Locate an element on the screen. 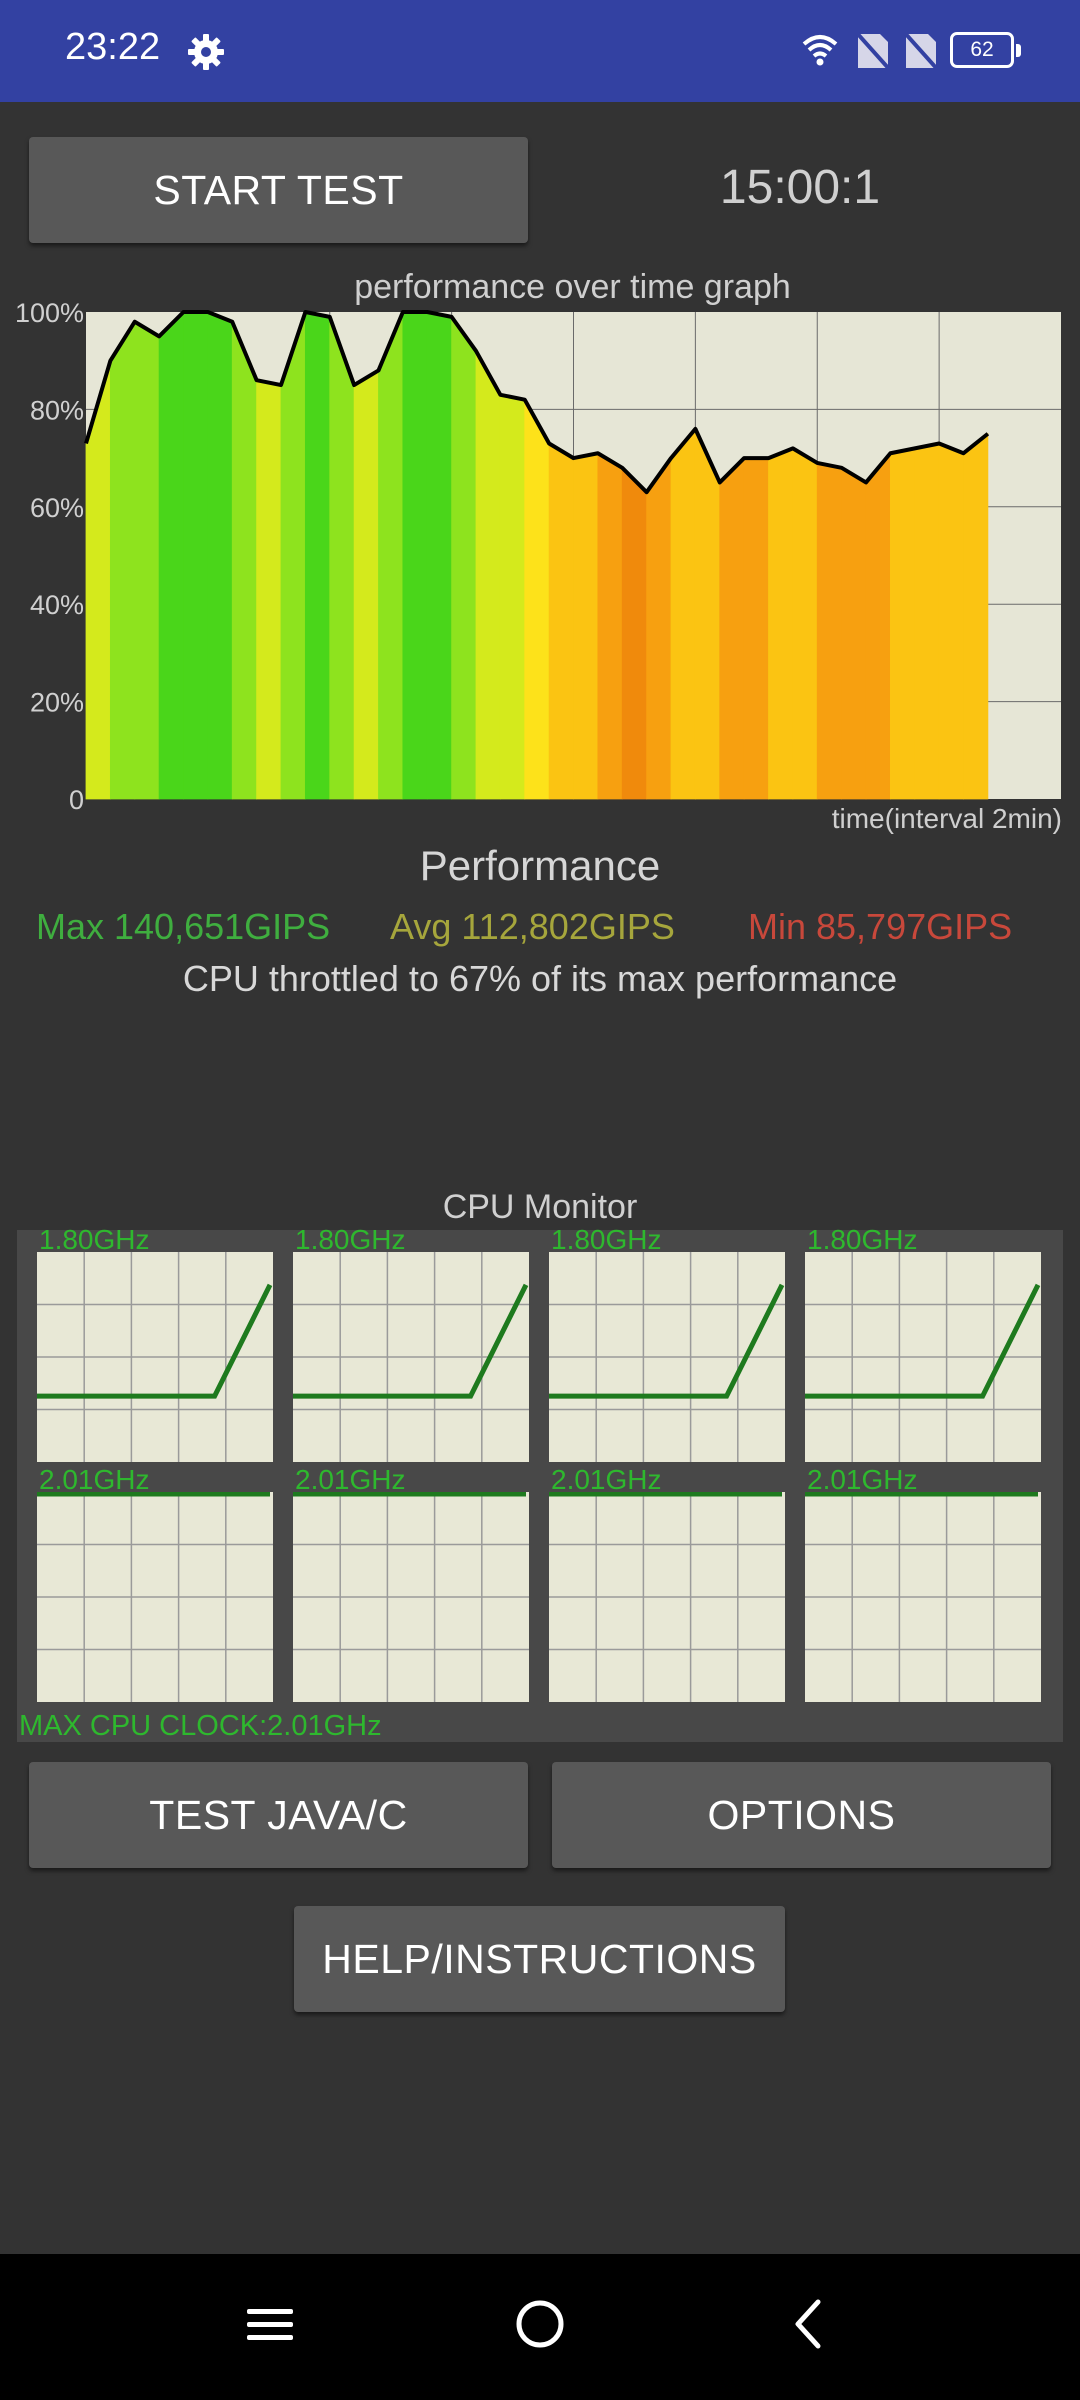 This screenshot has width=1080, height=2400. menu-icon is located at coordinates (270, 2324).